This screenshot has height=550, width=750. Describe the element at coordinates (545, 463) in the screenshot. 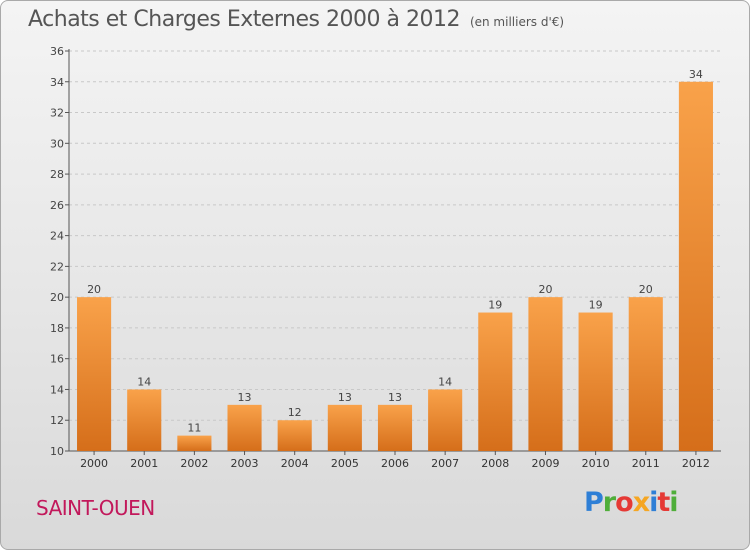

I see `x-tick-label: 2009` at that location.